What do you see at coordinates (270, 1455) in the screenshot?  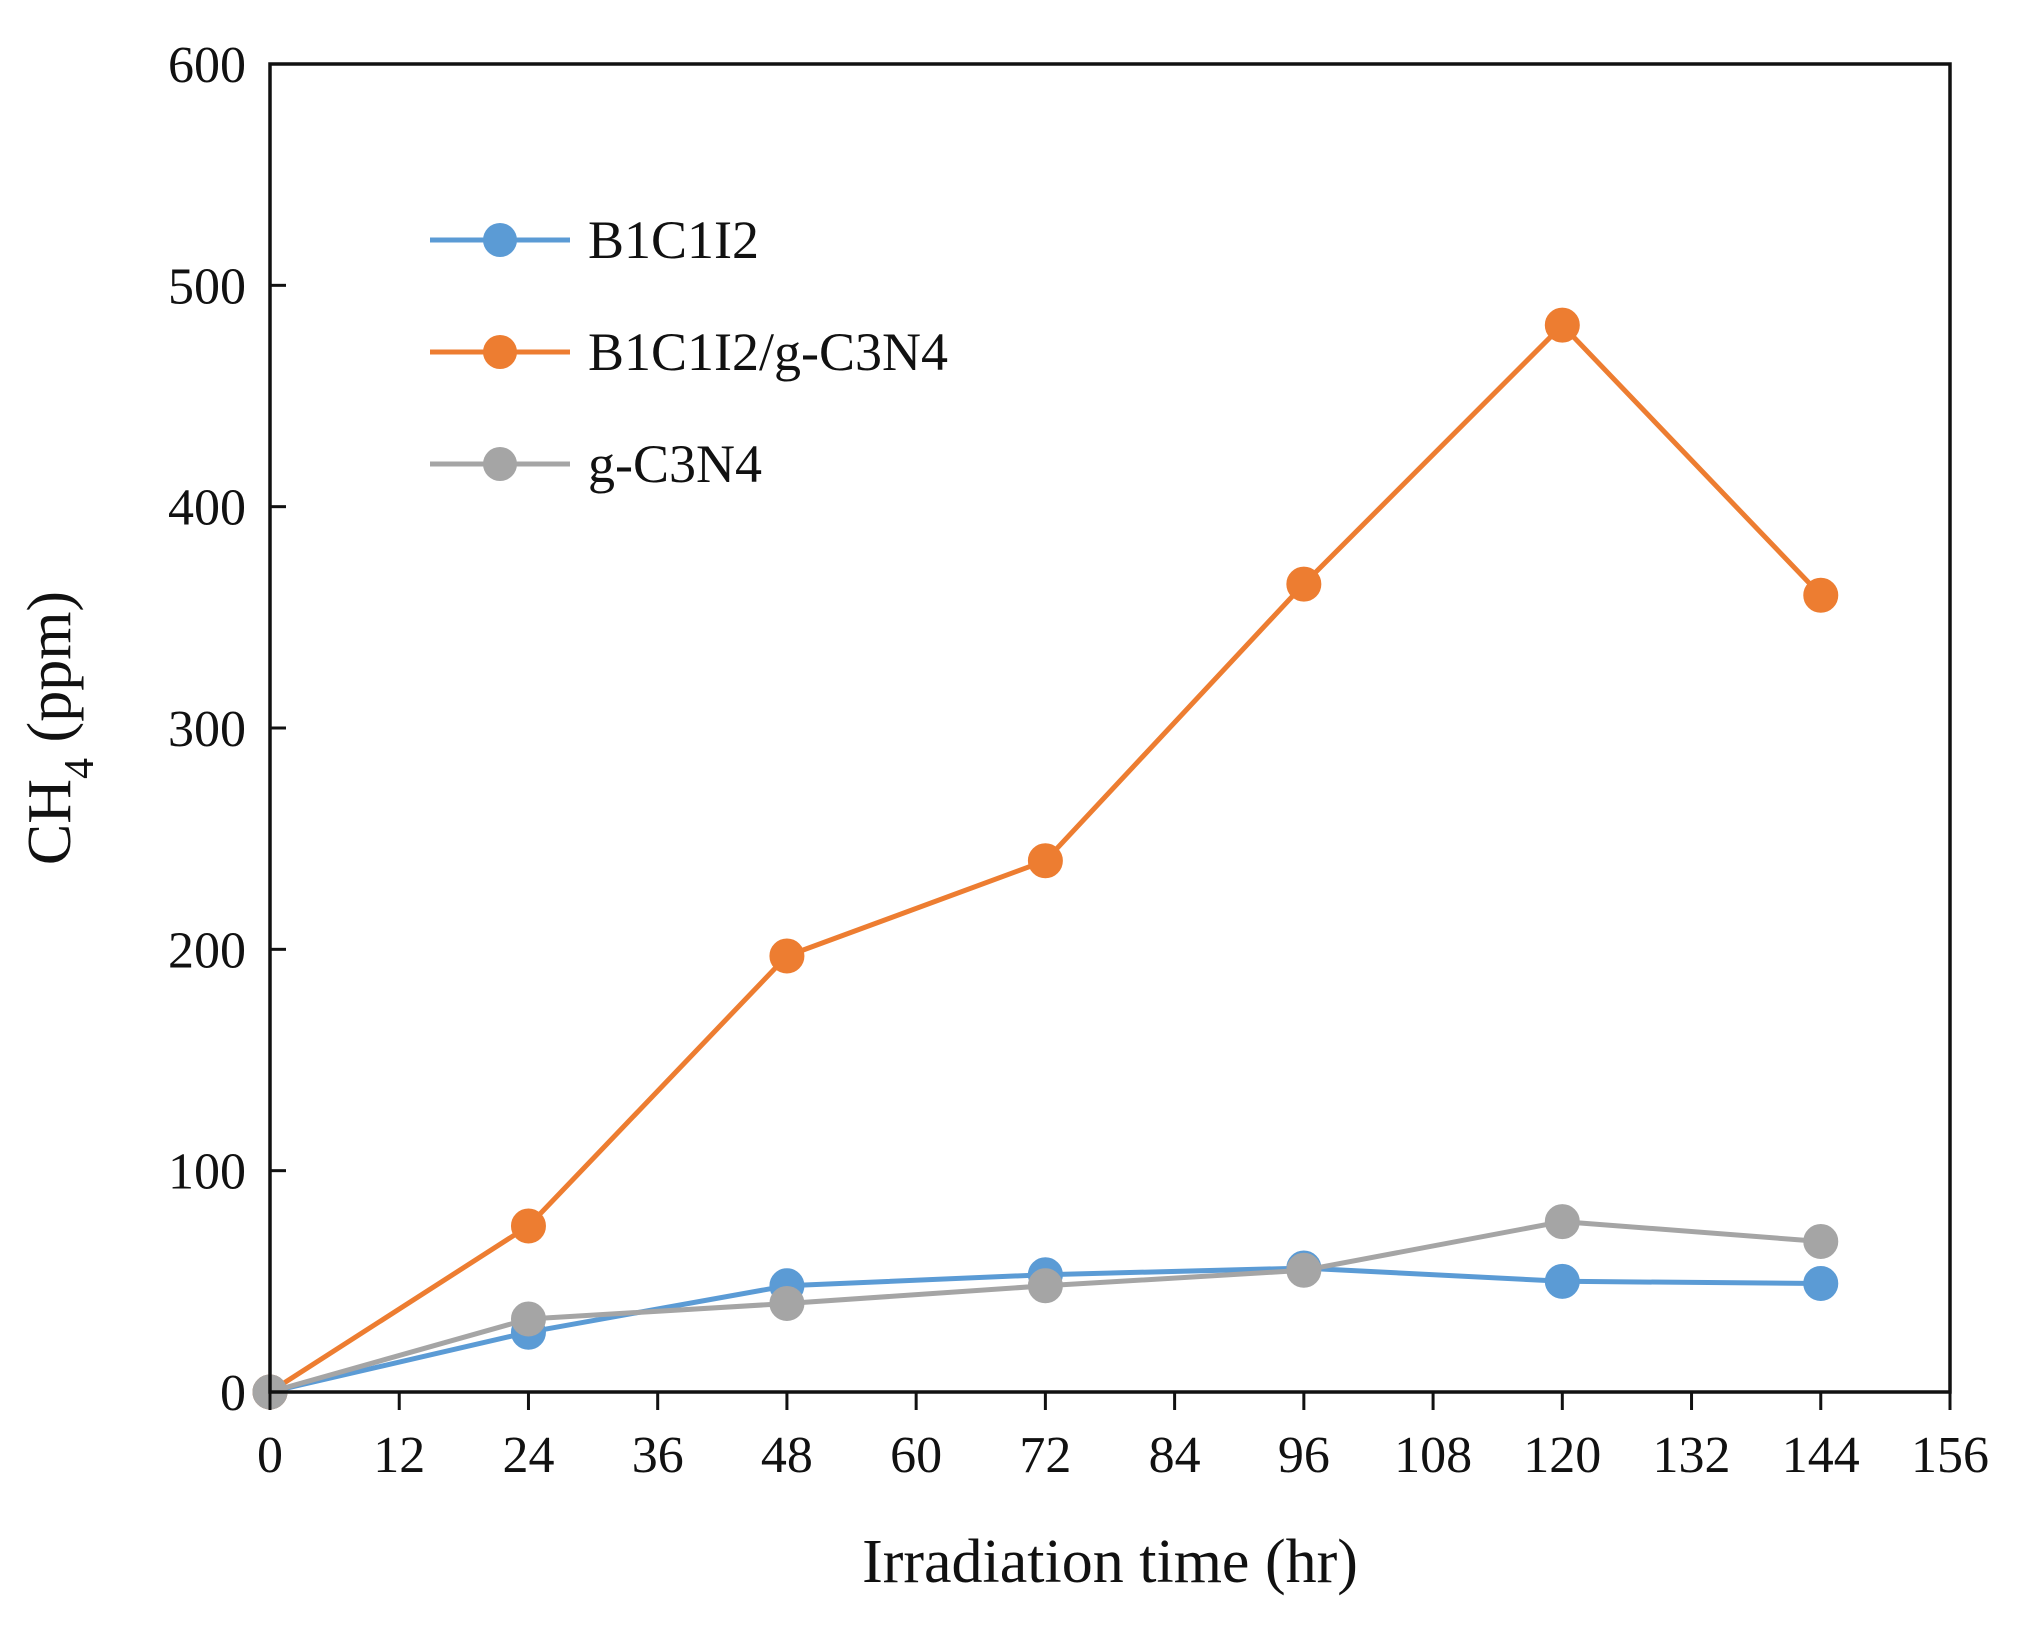 I see `x-tick-label: 0` at bounding box center [270, 1455].